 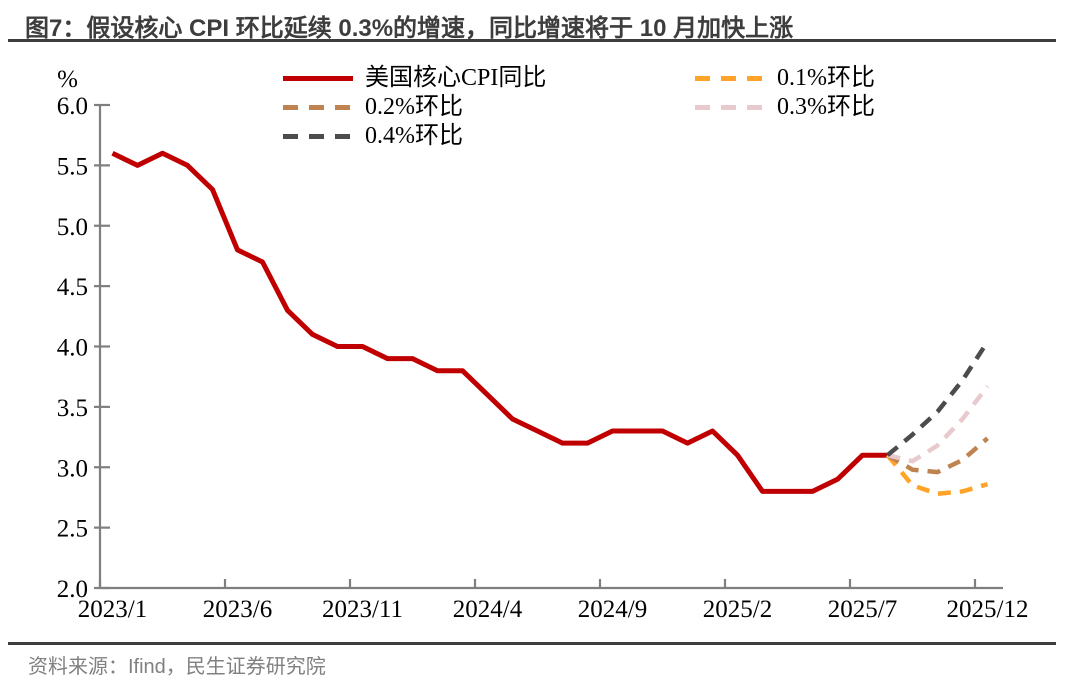 What do you see at coordinates (489, 107) in the screenshot?
I see `legend-item-mom-0-2: 0.2%环比` at bounding box center [489, 107].